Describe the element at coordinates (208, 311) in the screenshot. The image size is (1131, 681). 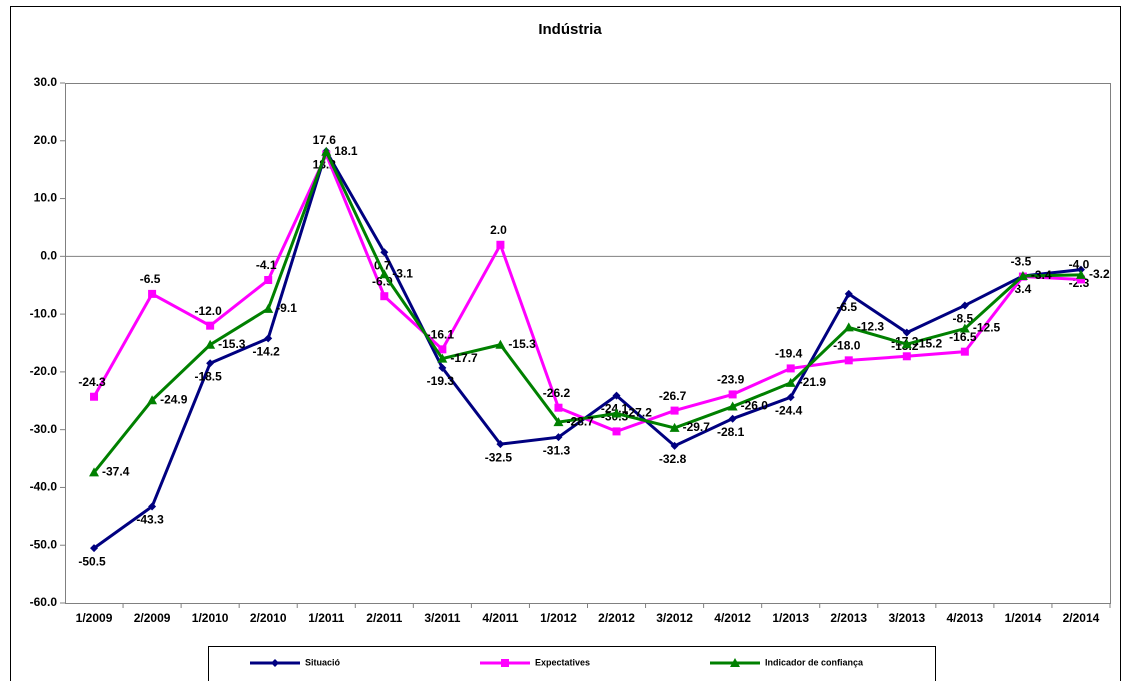
I see `value-label: -12.0` at that location.